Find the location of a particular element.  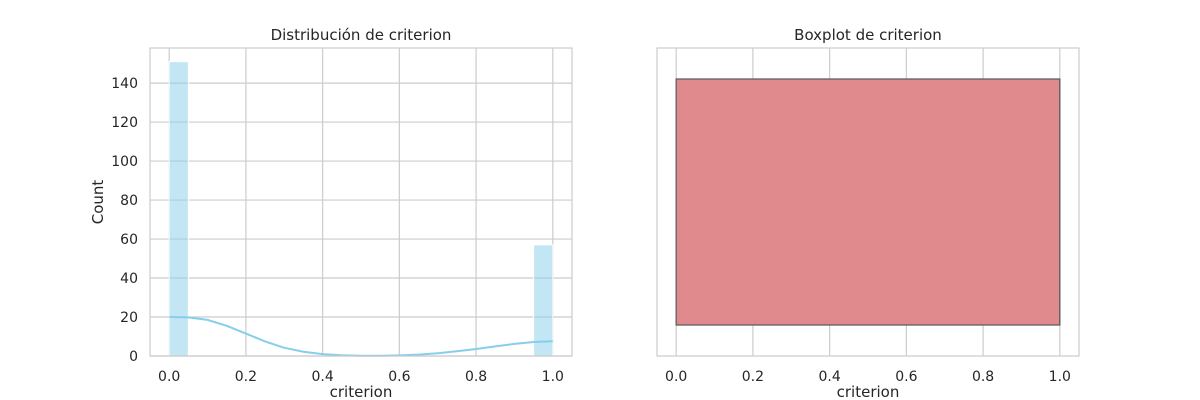

y-tick-label: 20 is located at coordinates (129, 318).